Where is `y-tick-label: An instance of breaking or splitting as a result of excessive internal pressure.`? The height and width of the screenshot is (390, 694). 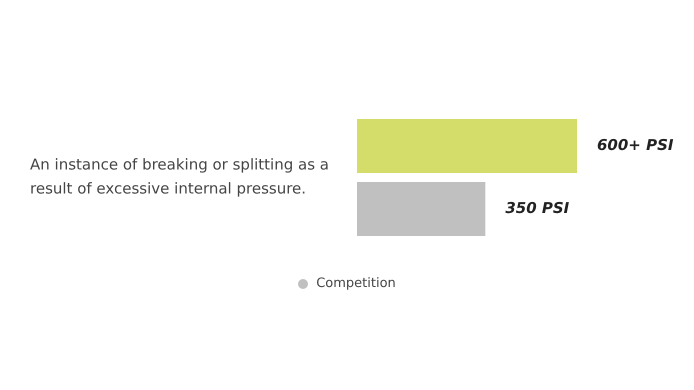 y-tick-label: An instance of breaking or splitting as a result of excessive internal pressure. is located at coordinates (179, 177).